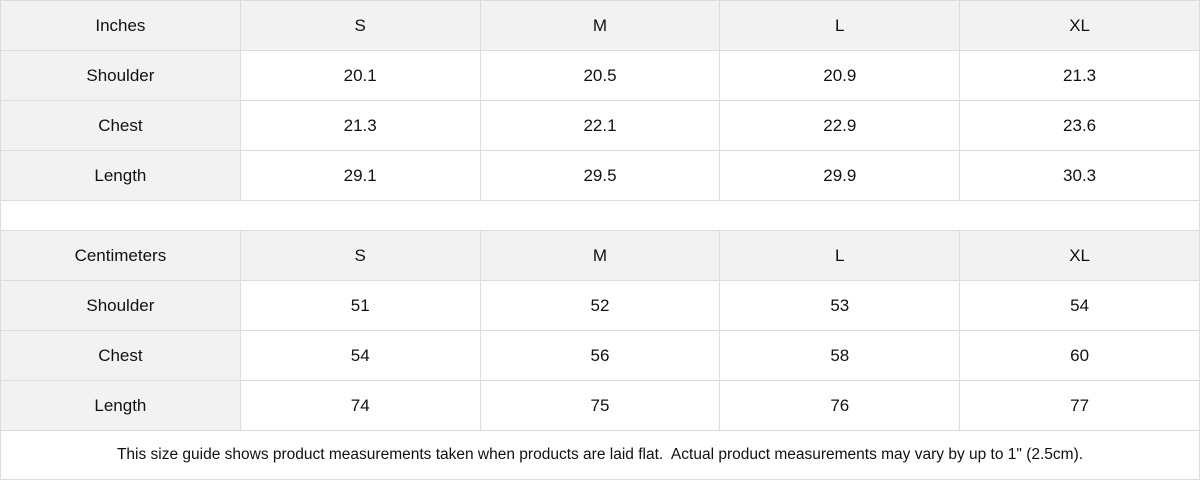 The height and width of the screenshot is (480, 1200). I want to click on measurement-value: 74, so click(360, 405).